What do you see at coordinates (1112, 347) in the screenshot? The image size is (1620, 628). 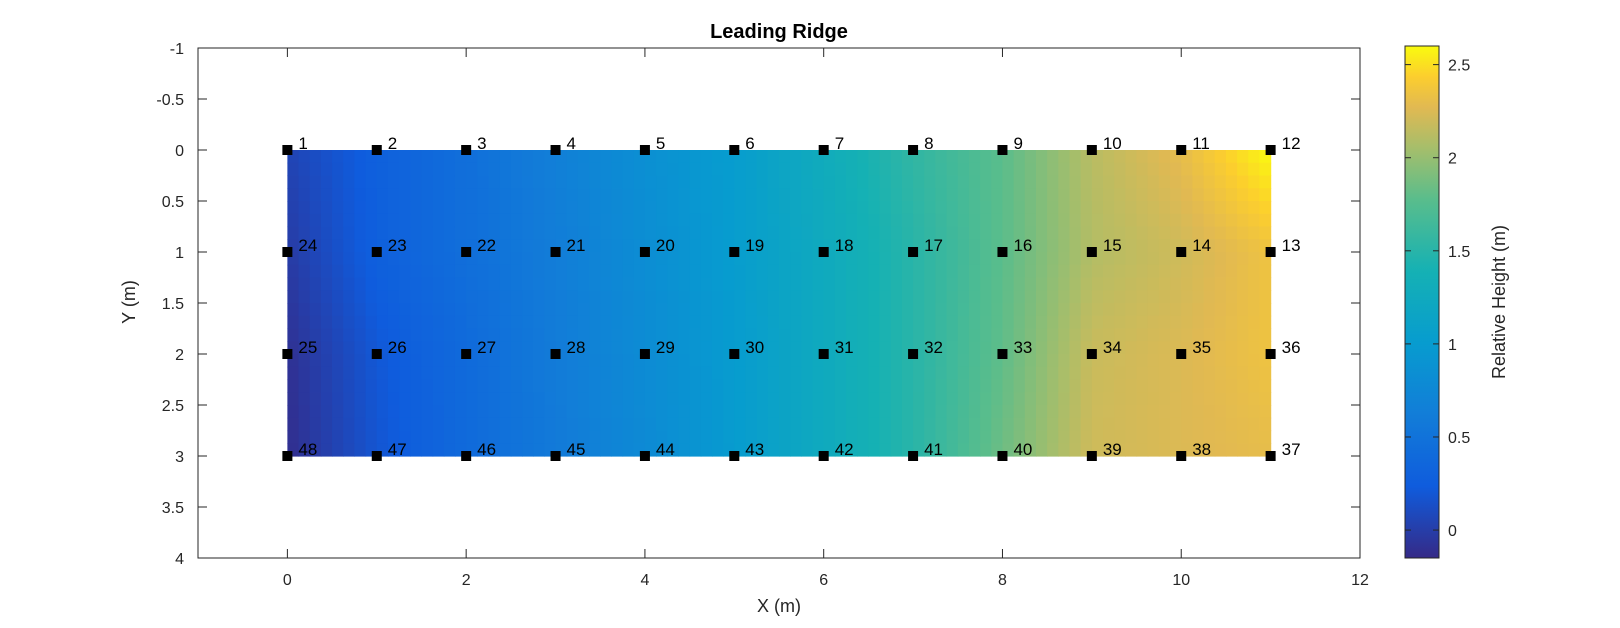 I see `node-label: 34` at bounding box center [1112, 347].